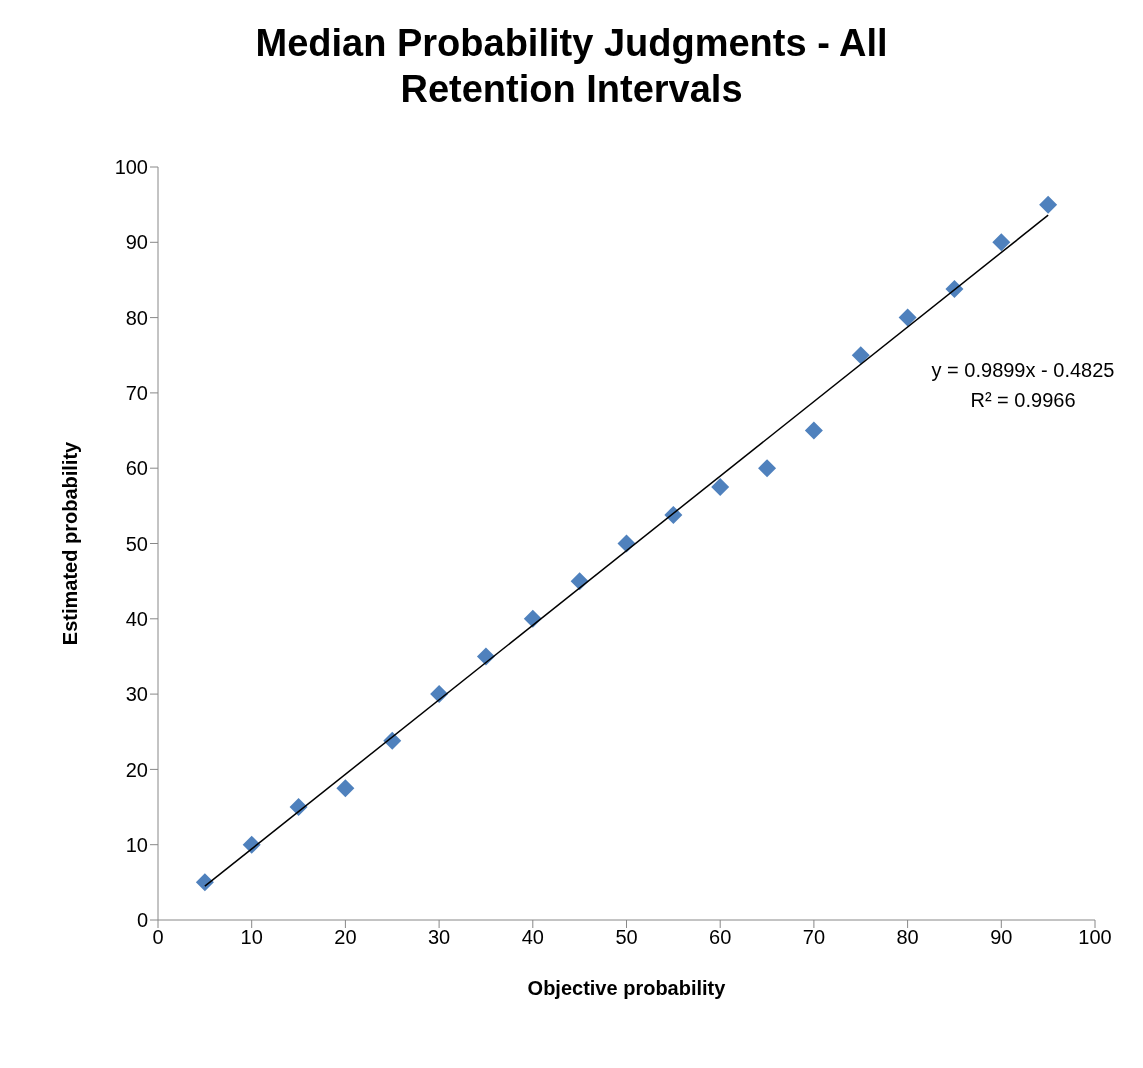 The height and width of the screenshot is (1068, 1143). What do you see at coordinates (626, 937) in the screenshot?
I see `x-tick-label: 50` at bounding box center [626, 937].